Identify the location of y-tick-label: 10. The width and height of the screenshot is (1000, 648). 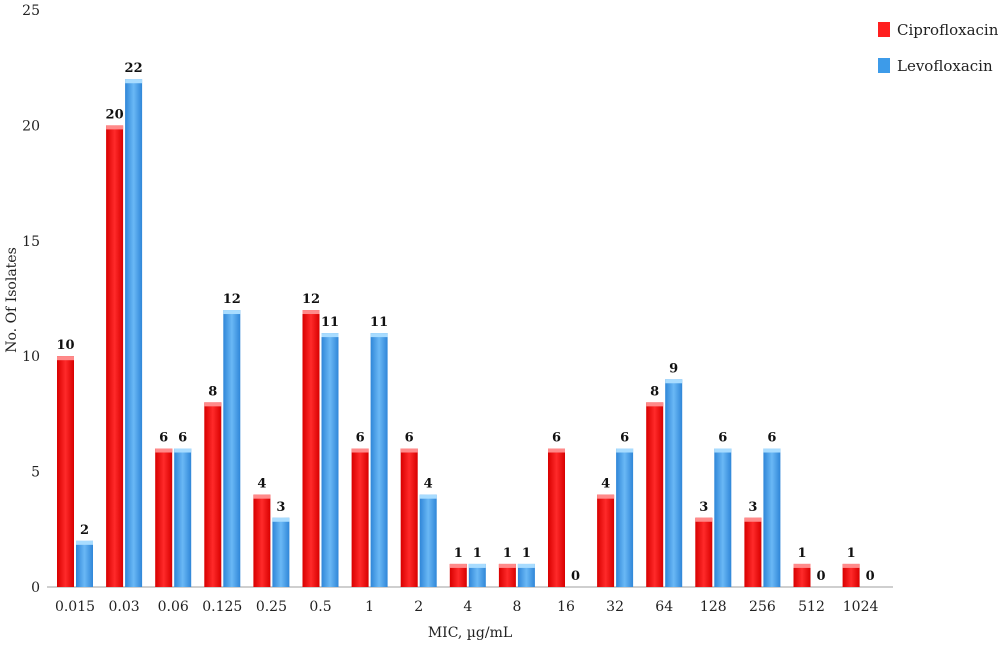
(31, 357).